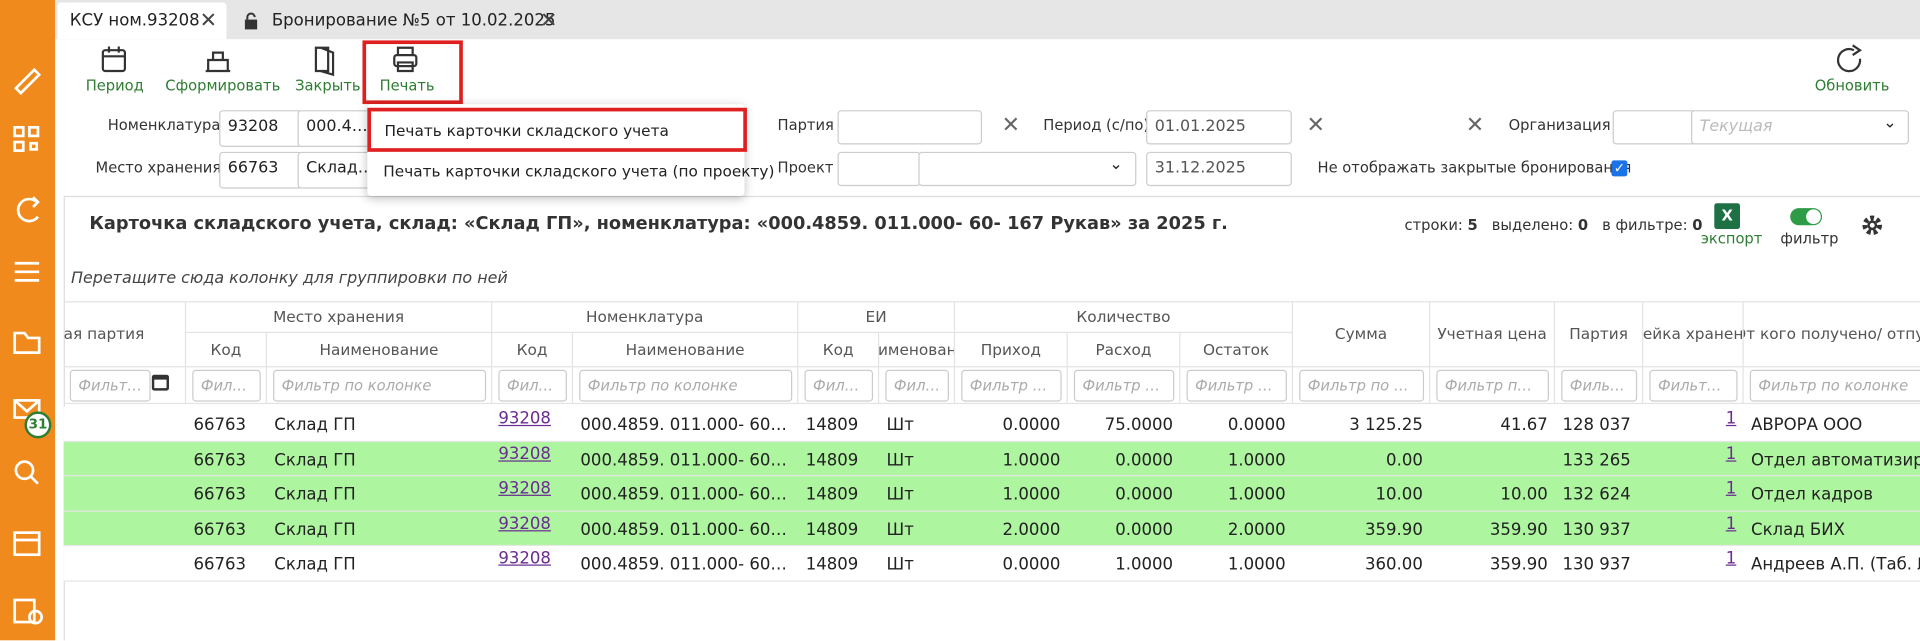 This screenshot has height=641, width=1920. What do you see at coordinates (1599, 334) in the screenshot?
I see `column-header: Партия` at bounding box center [1599, 334].